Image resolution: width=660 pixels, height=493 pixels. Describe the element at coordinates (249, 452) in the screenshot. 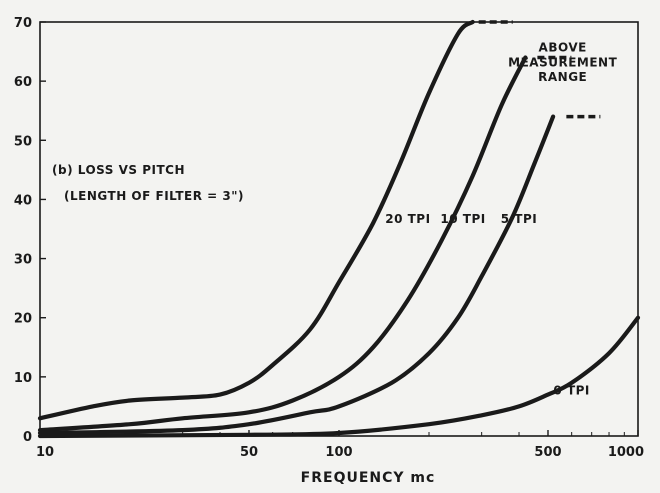

I see `x-tick-label: 50` at that location.